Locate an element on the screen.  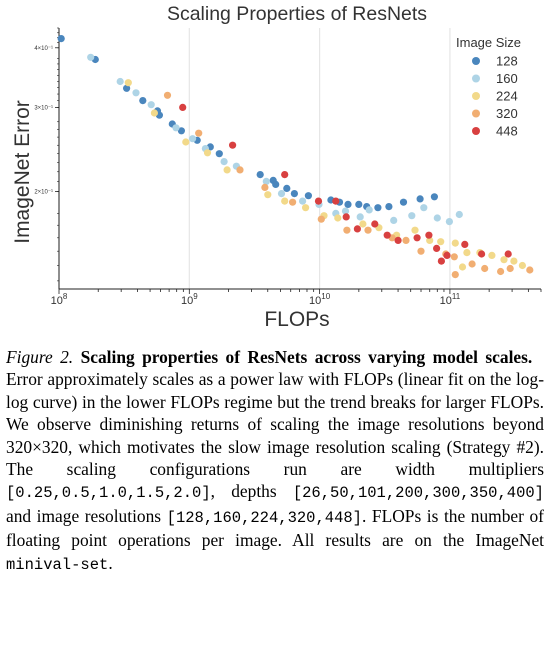
y-axis-label: ImageNet Error is located at coordinates (22, 172).